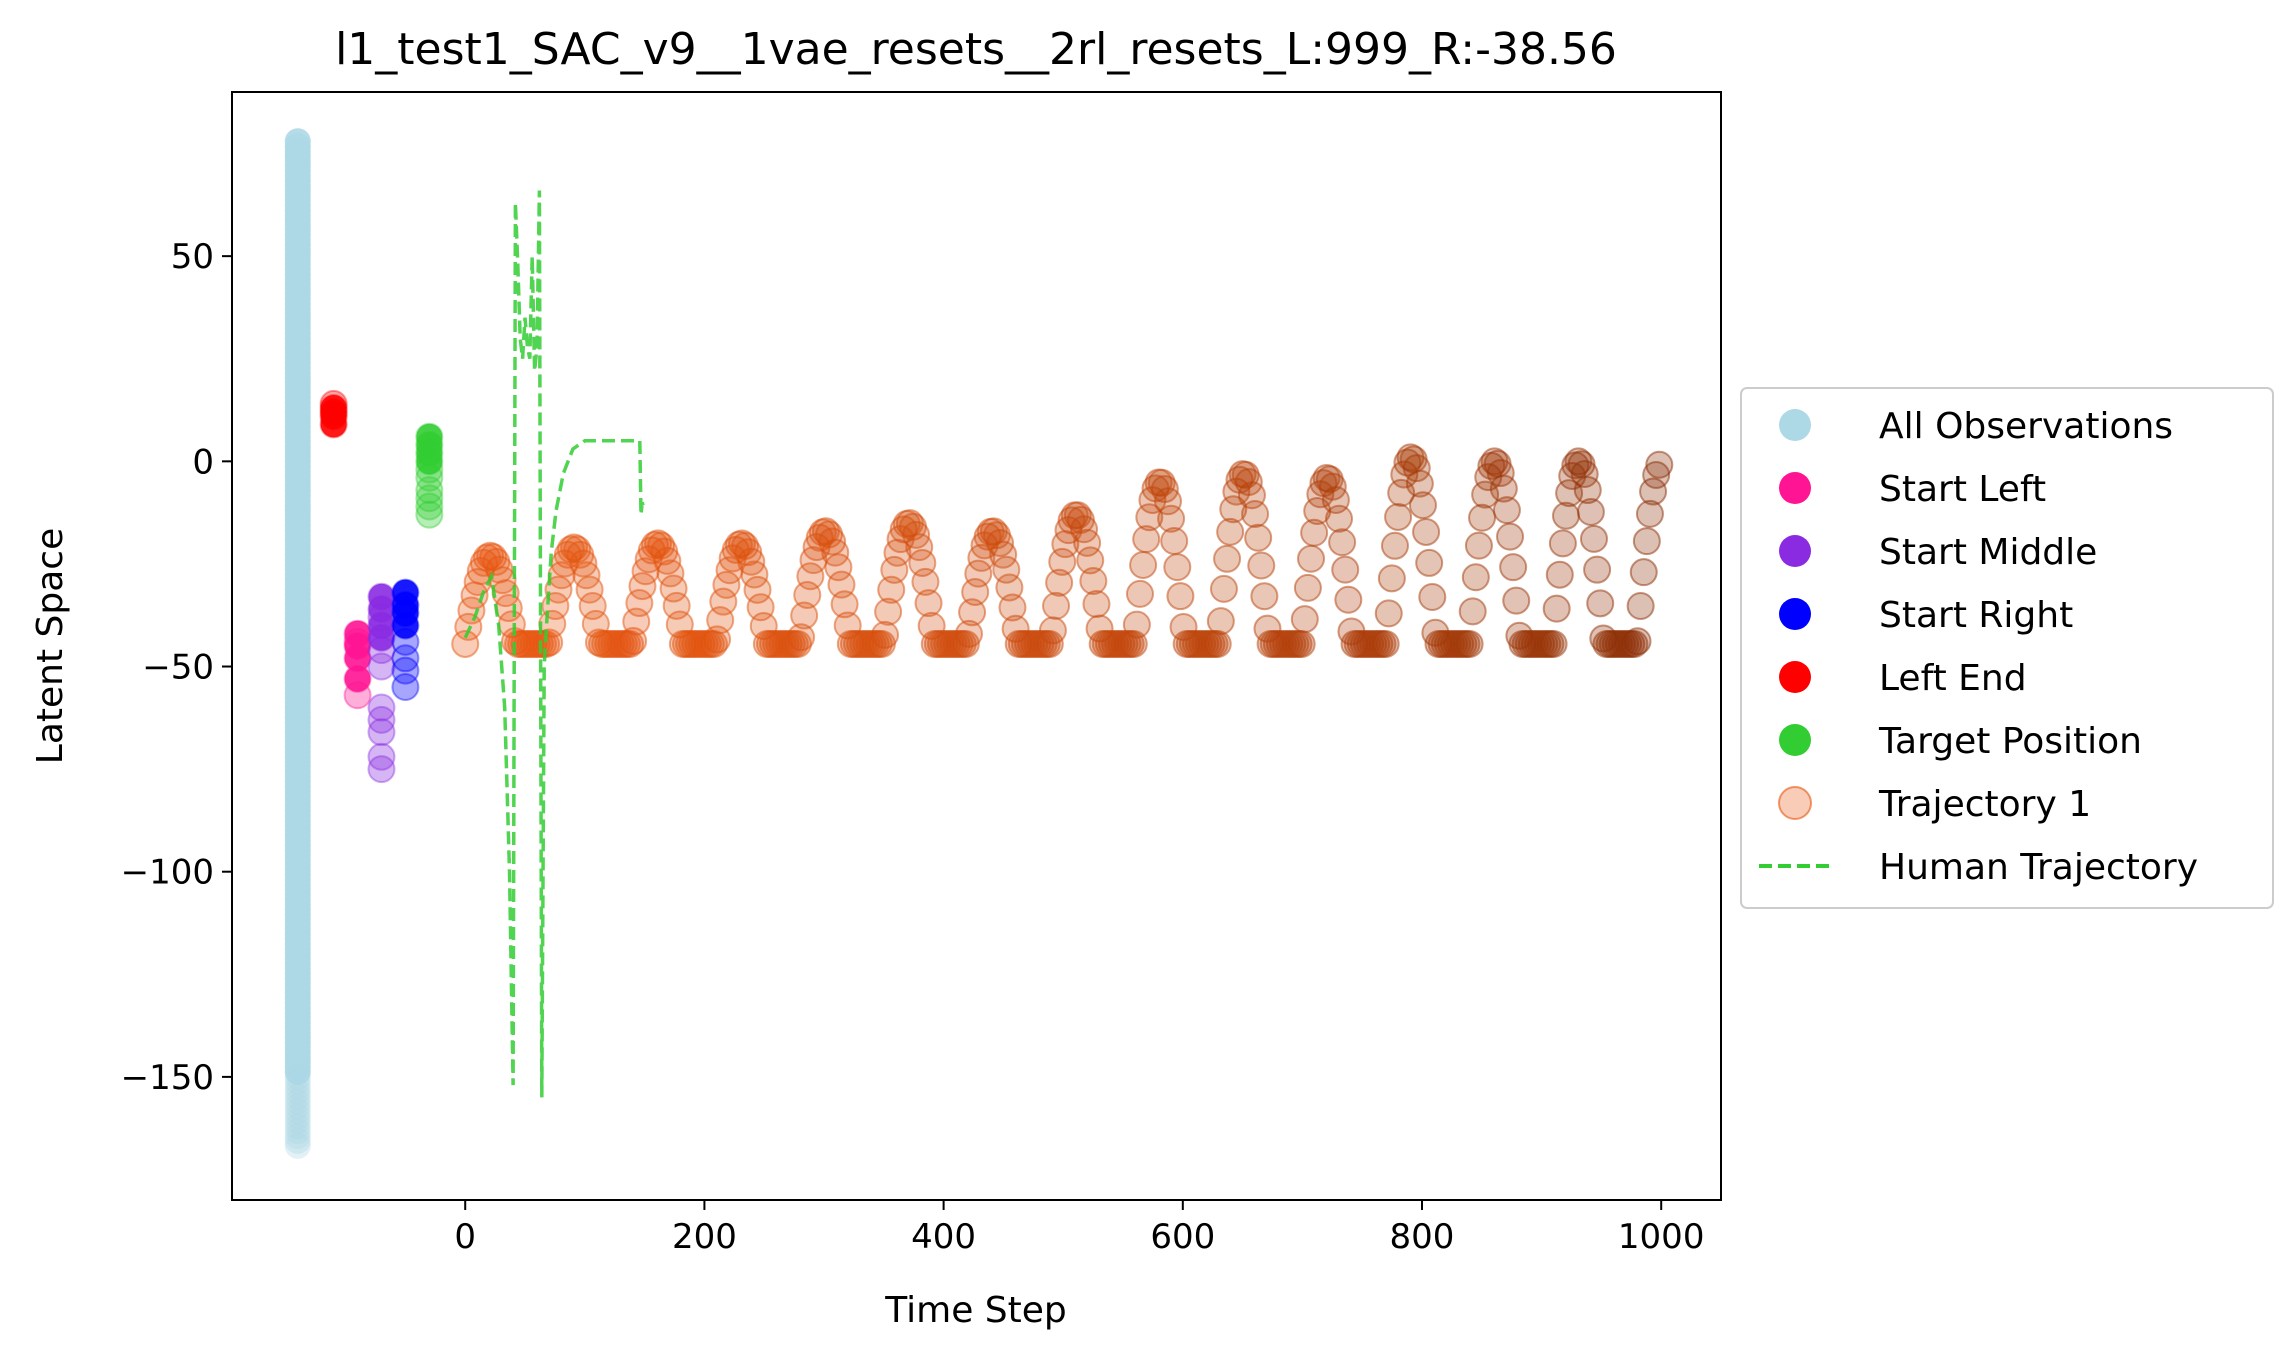 Image resolution: width=2289 pixels, height=1361 pixels. What do you see at coordinates (167, 873) in the screenshot?
I see `y-tick-label: −100` at bounding box center [167, 873].